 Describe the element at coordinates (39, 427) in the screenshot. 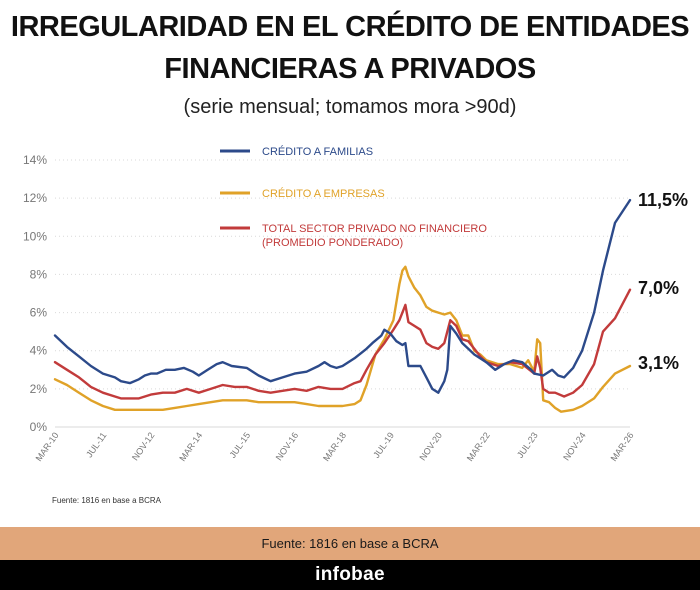

I see `y-tick-label: 0%` at that location.